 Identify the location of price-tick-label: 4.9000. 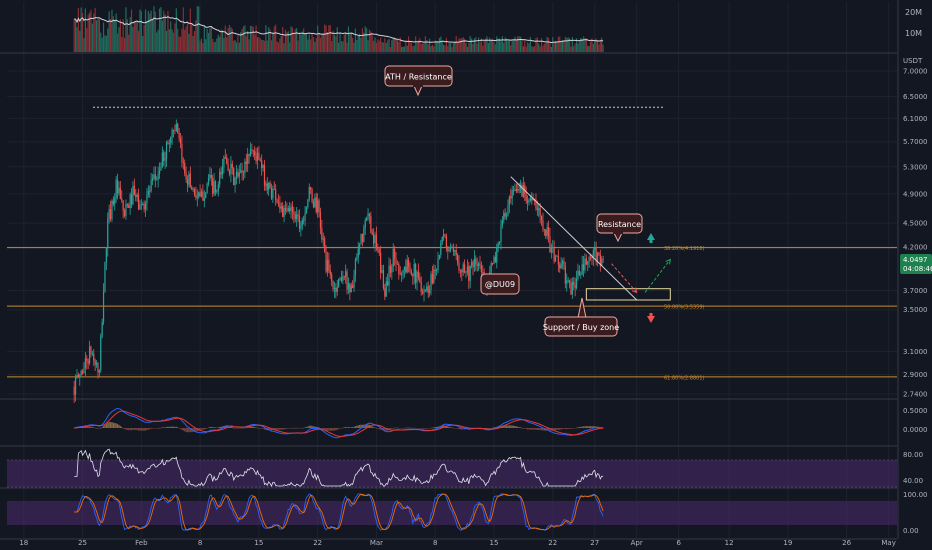
(915, 194).